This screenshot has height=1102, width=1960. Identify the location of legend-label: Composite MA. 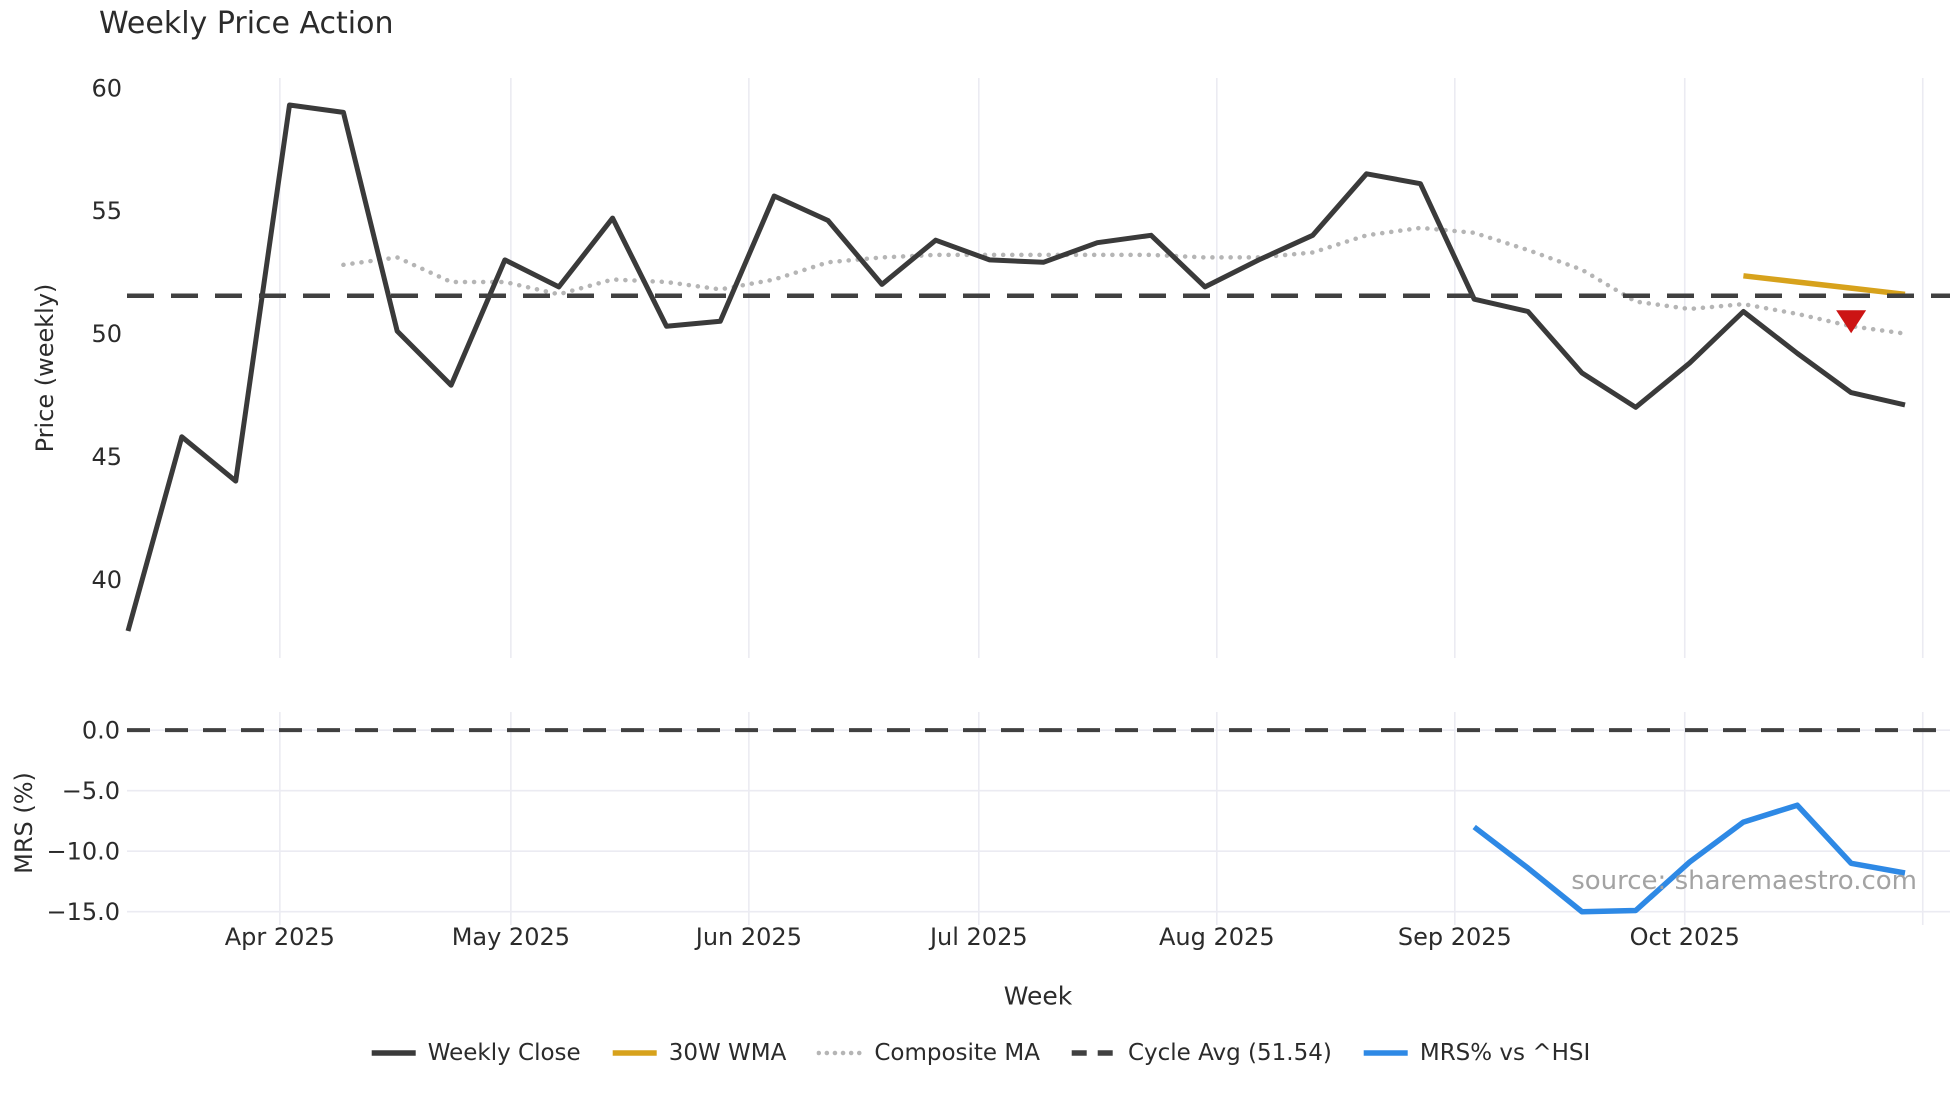
(957, 1053).